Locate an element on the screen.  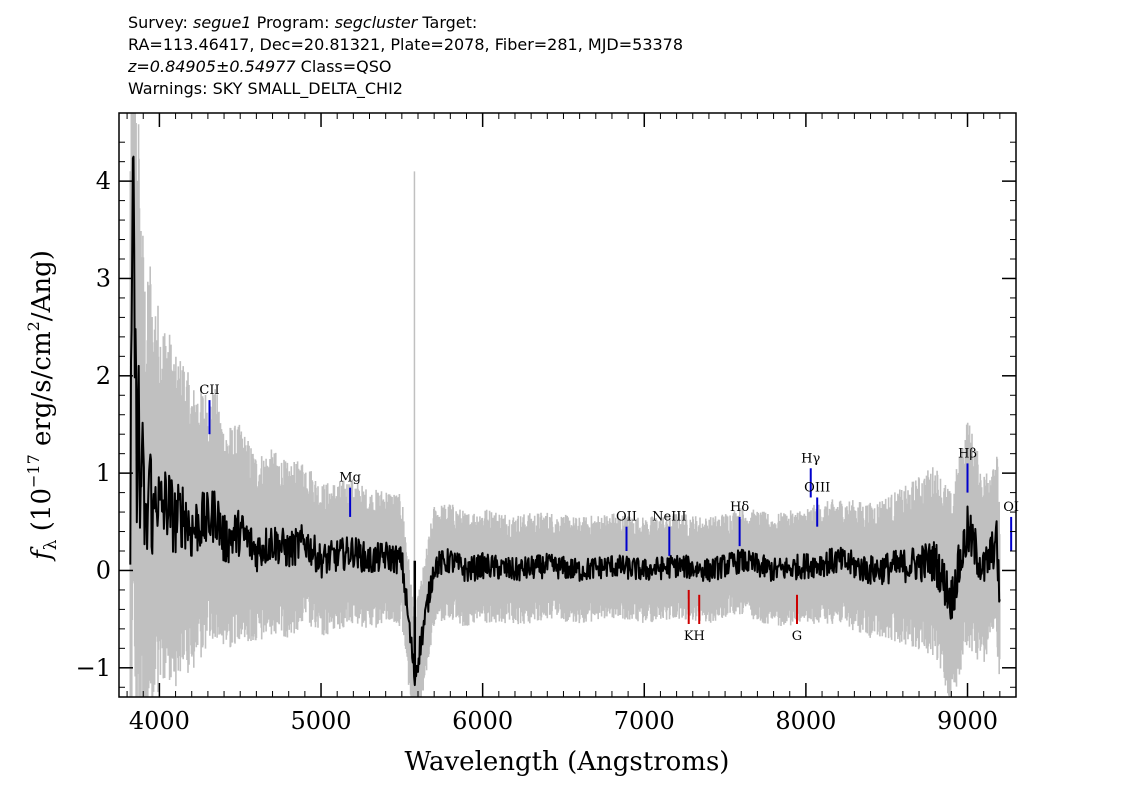
line-marker-label: Mg is located at coordinates (350, 478).